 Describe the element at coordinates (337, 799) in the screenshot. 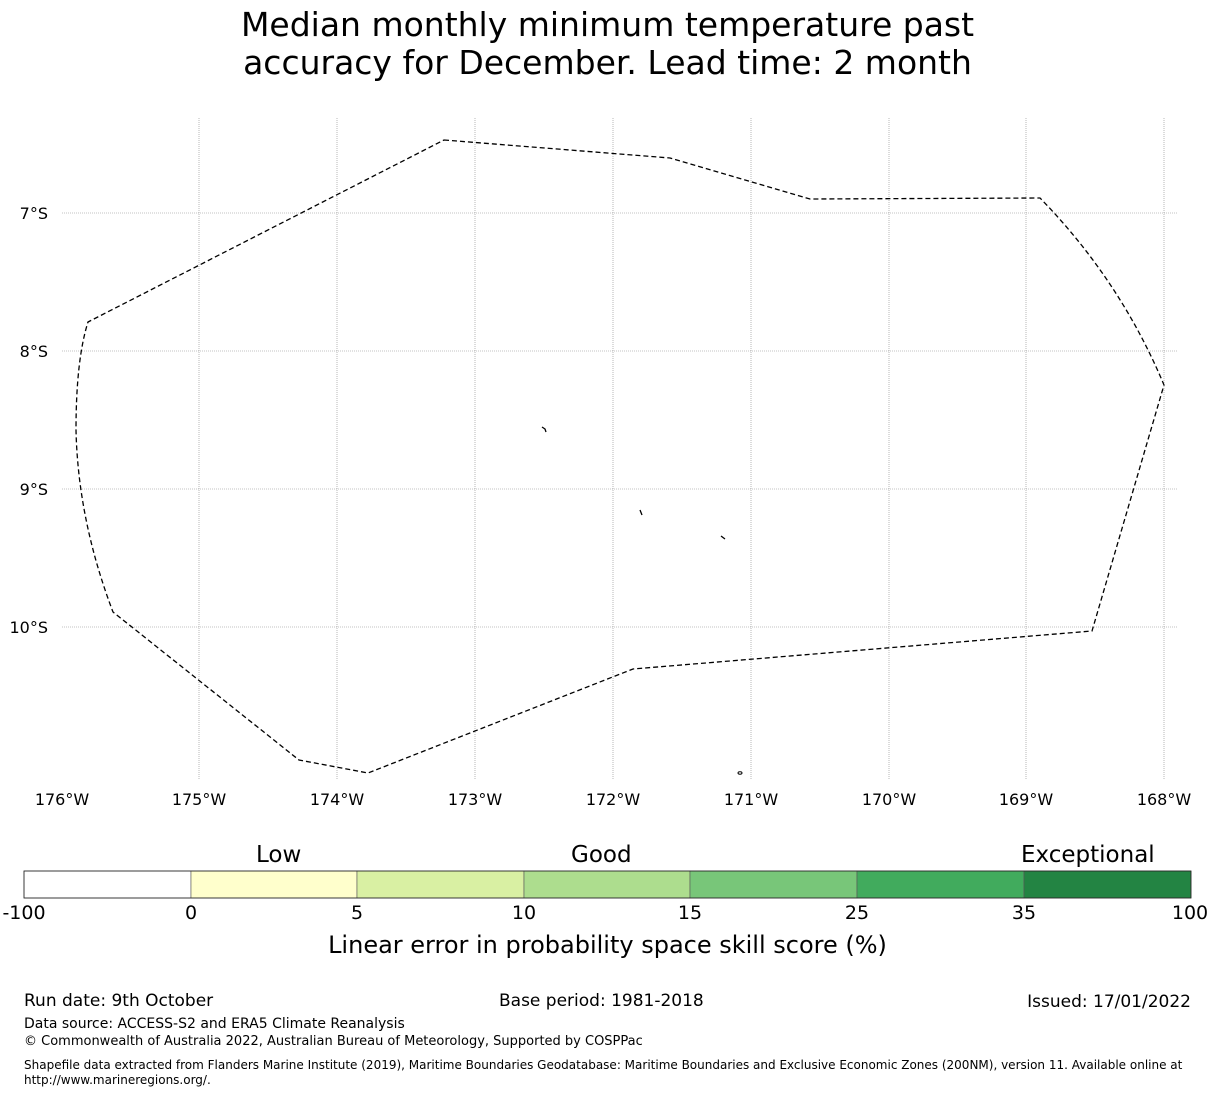

I see `lon-label-174W: 174°W` at that location.